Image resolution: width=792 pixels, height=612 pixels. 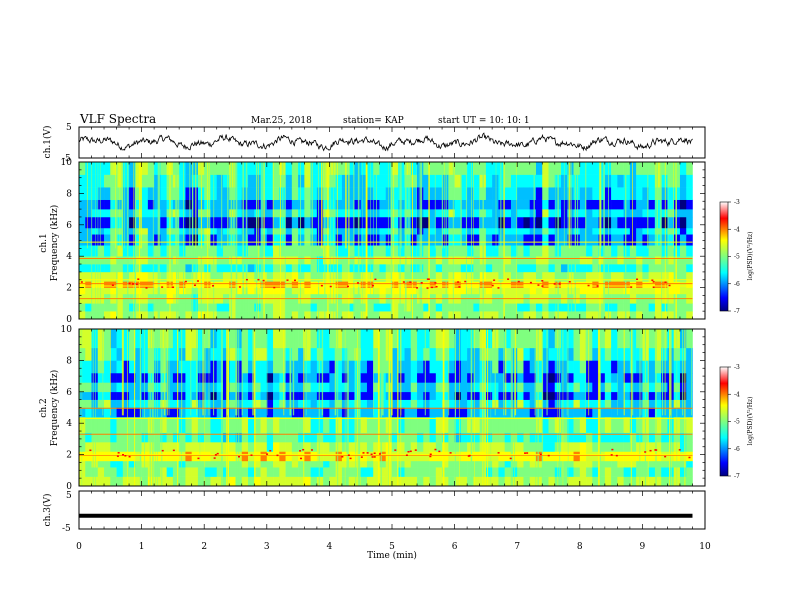 I want to click on ch3-waveform-ylabel: ch.3(V), so click(x=47, y=510).